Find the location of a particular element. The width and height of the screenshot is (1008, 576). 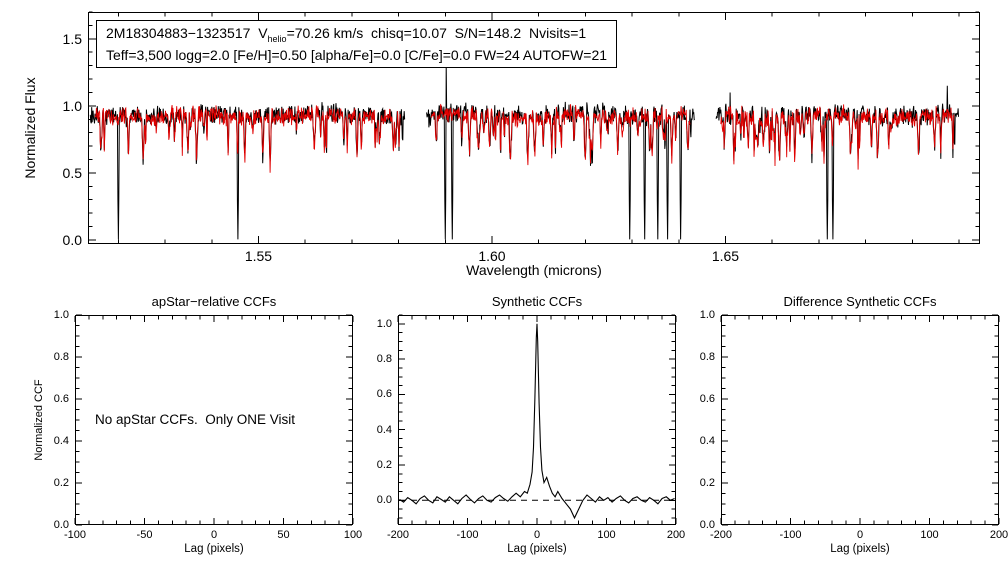

synthetic-ccf-title: Synthetic CCFs is located at coordinates (537, 301).